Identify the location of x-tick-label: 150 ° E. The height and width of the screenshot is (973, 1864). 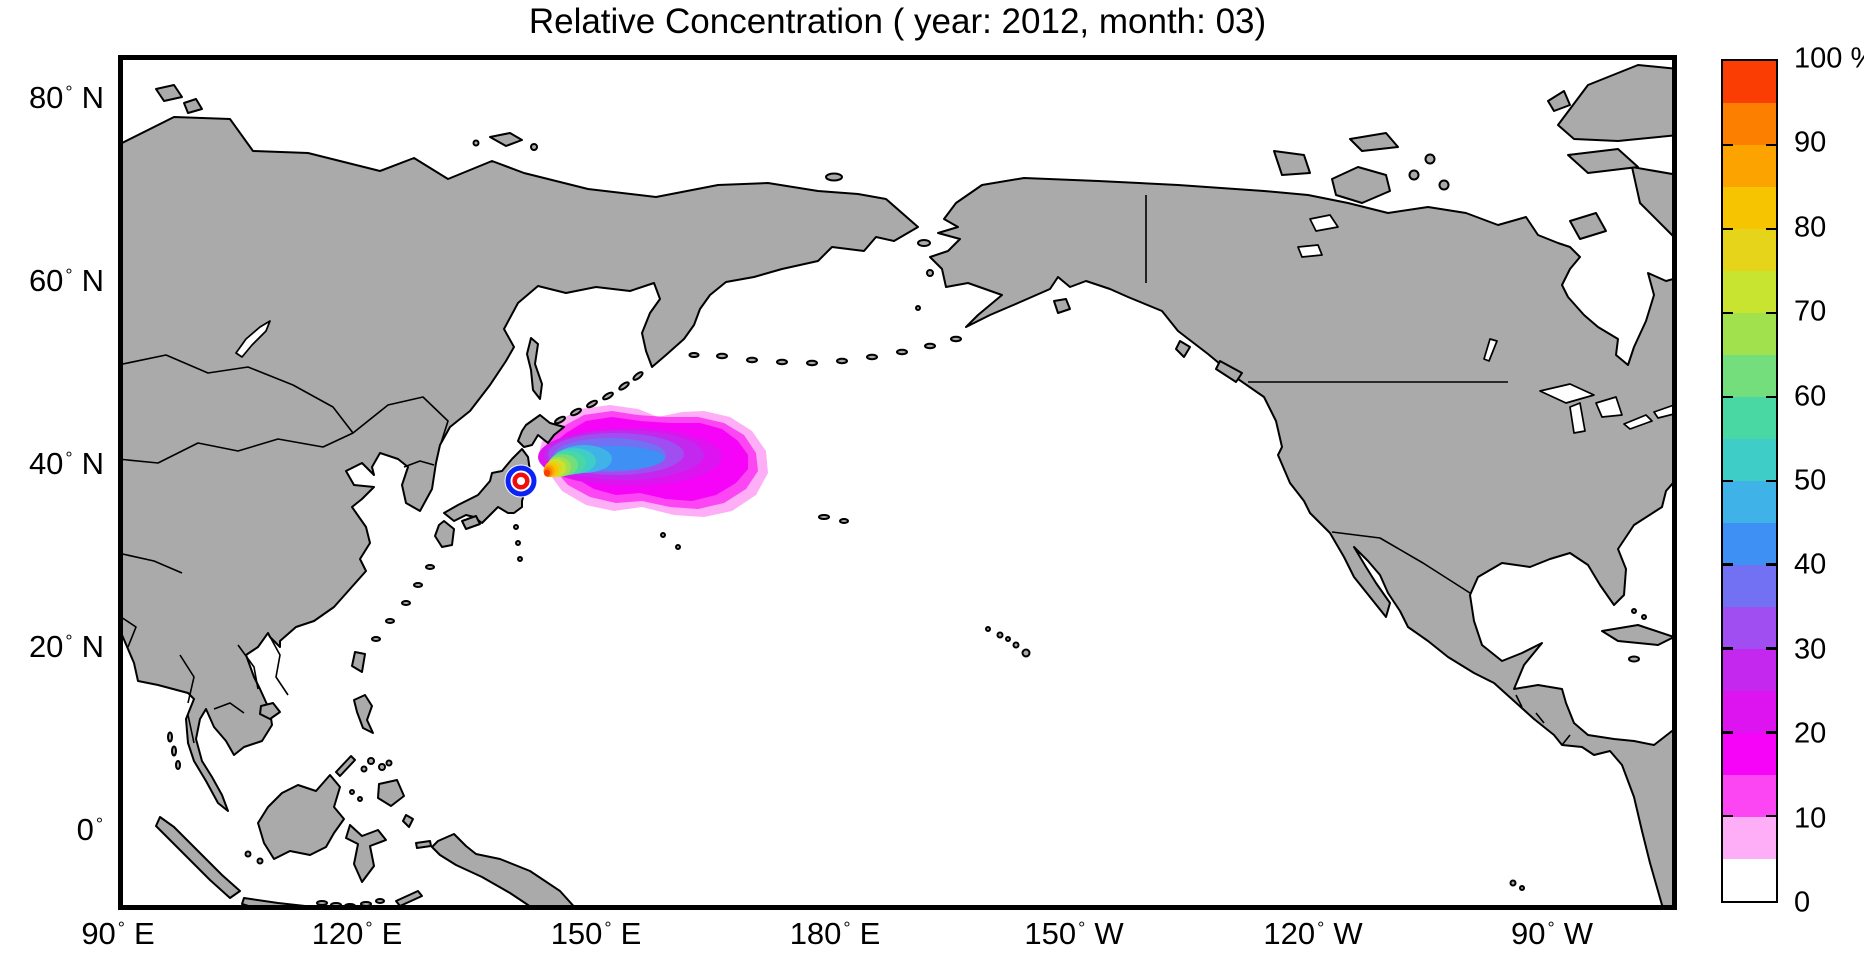
(596, 933).